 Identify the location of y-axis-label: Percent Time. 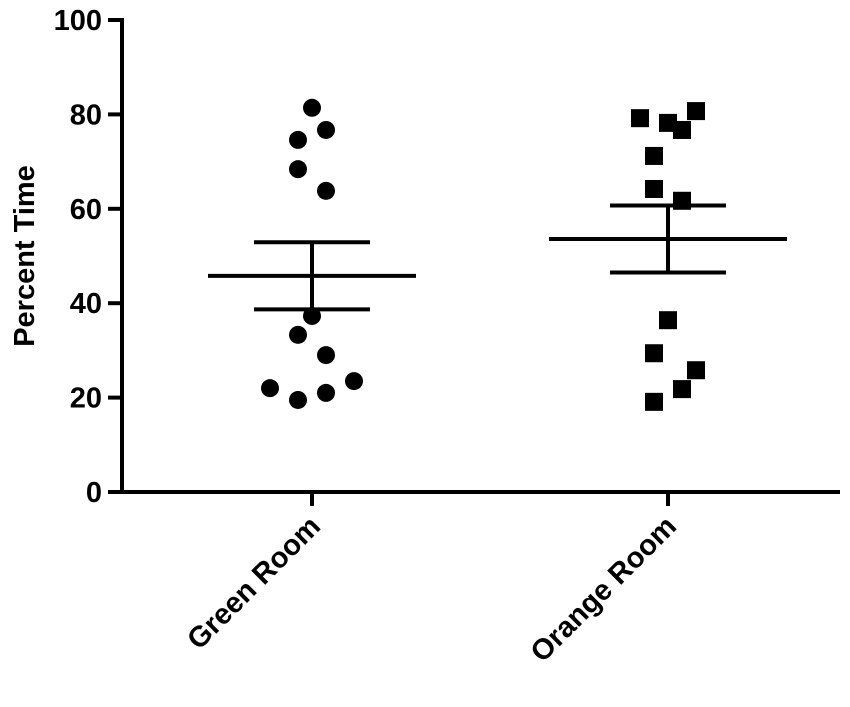
(25, 256).